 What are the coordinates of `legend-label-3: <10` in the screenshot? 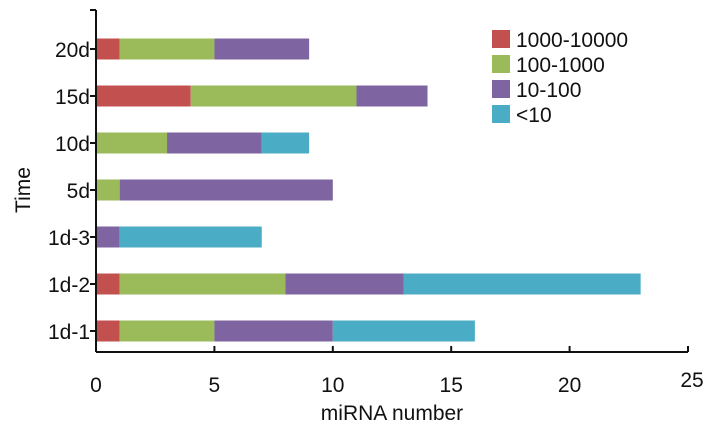 It's located at (534, 115).